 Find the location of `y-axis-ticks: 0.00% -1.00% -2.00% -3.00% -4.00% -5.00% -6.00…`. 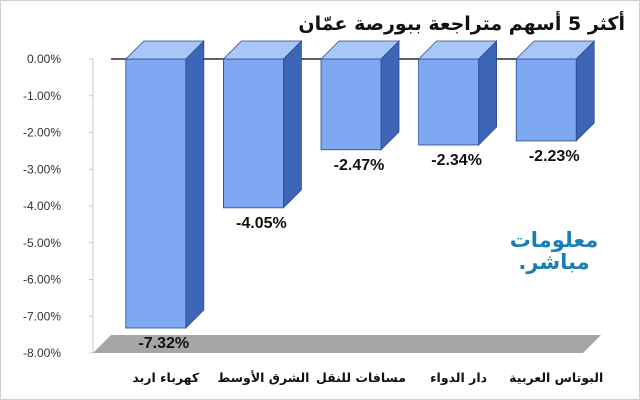

y-axis-ticks: 0.00% -1.00% -2.00% -3.00% -4.00% -5.00% -6.00… is located at coordinates (58, 206).